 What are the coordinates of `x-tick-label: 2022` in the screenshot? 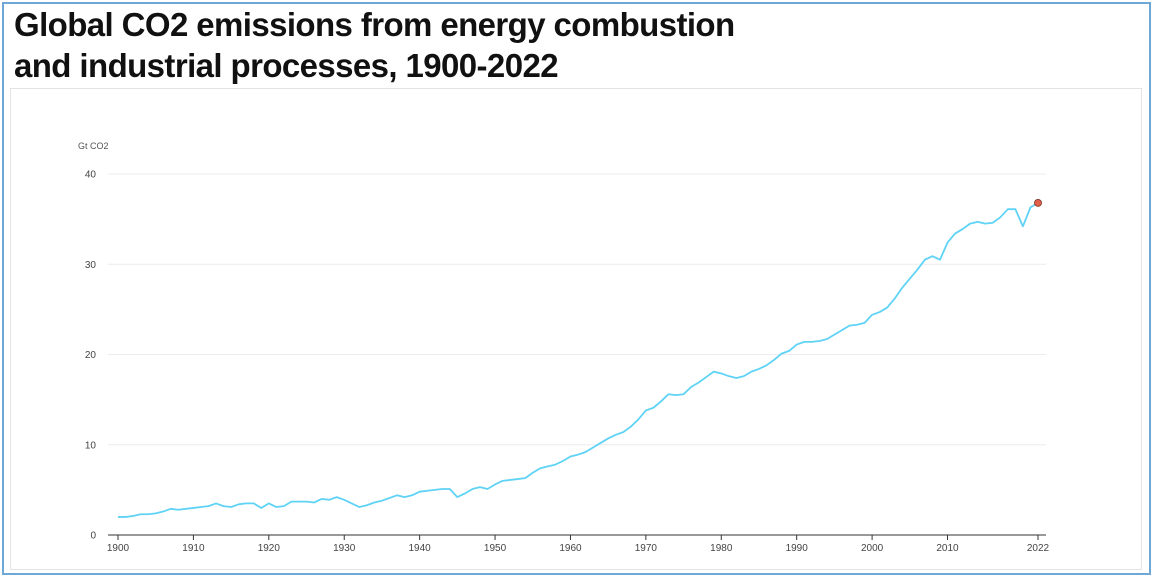 It's located at (1038, 548).